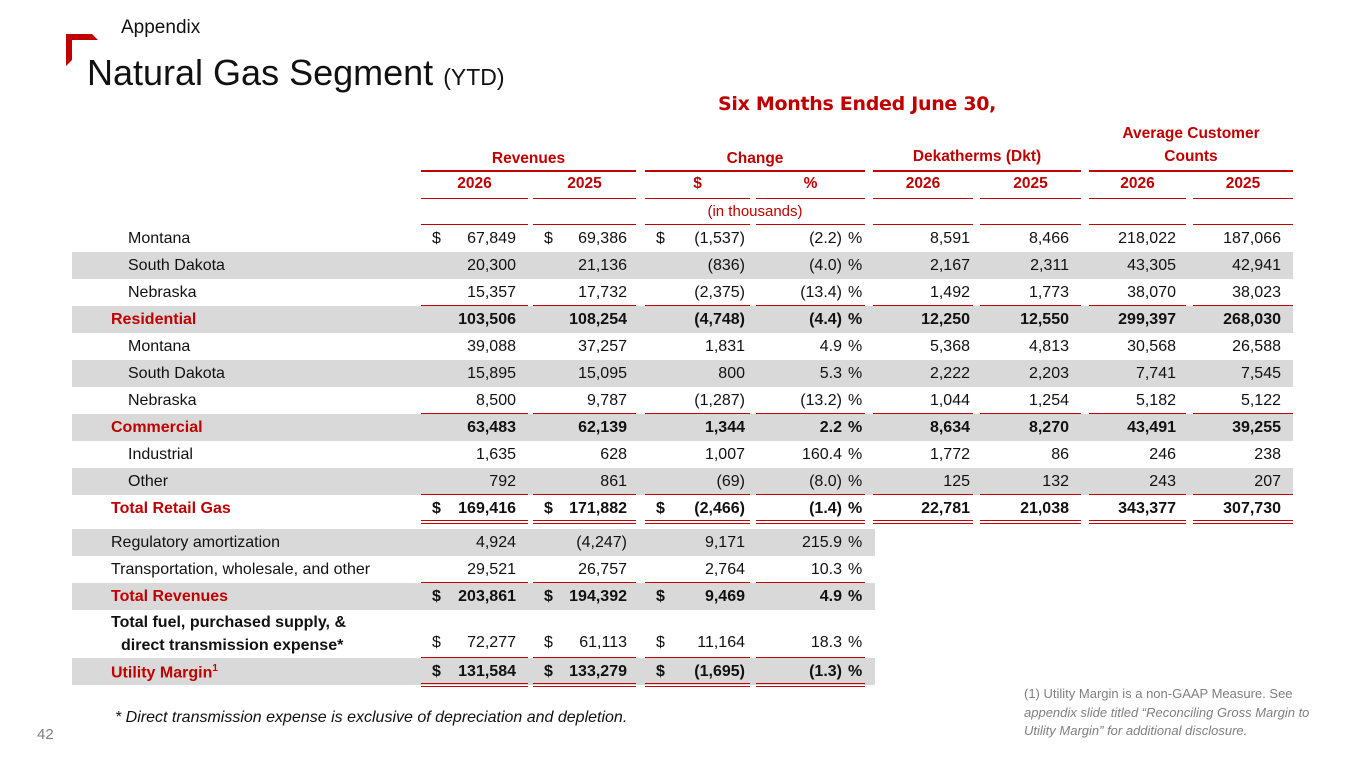 Image resolution: width=1365 pixels, height=768 pixels. What do you see at coordinates (830, 427) in the screenshot?
I see `cell-chg-pct: 2.2` at bounding box center [830, 427].